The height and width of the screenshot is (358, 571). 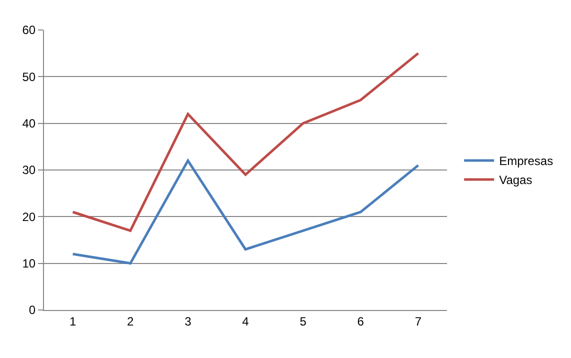 I want to click on x-tick-label: 1, so click(x=72, y=321).